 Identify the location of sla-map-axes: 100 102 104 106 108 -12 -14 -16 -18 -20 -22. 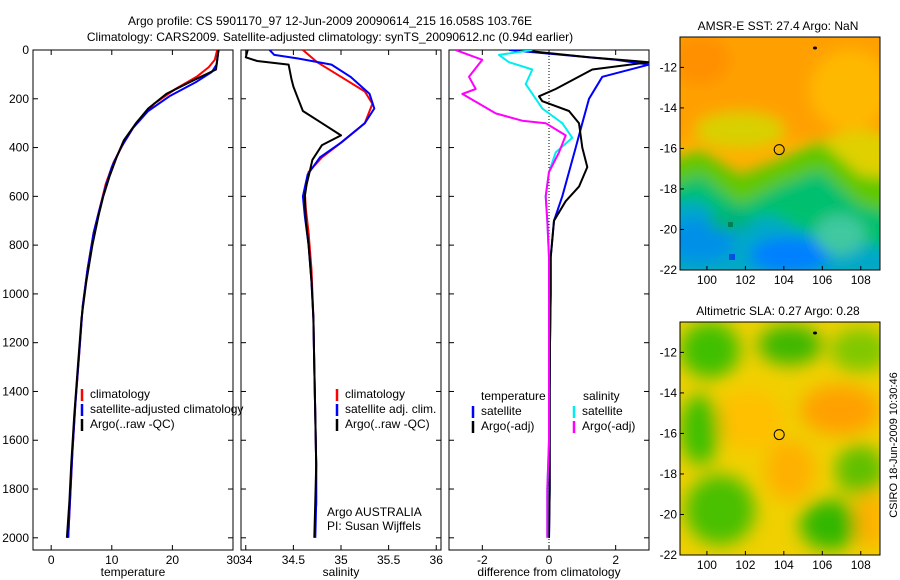
(770, 446).